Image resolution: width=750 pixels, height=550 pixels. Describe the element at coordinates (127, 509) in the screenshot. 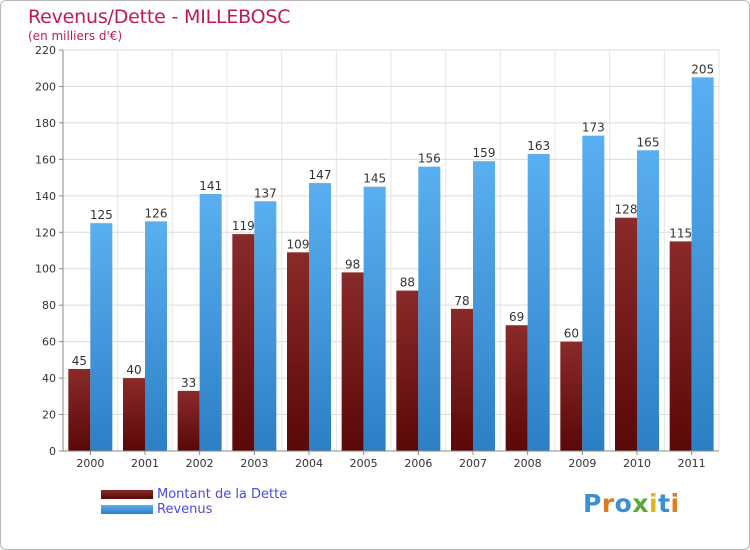

I see `legend-swatch-revenus` at that location.